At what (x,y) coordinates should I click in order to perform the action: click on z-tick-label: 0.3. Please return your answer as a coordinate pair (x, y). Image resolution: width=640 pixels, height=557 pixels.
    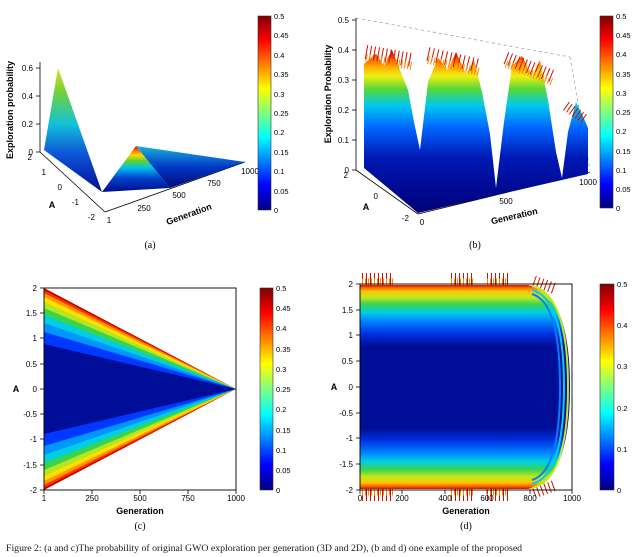
    Looking at the image, I should click on (344, 80).